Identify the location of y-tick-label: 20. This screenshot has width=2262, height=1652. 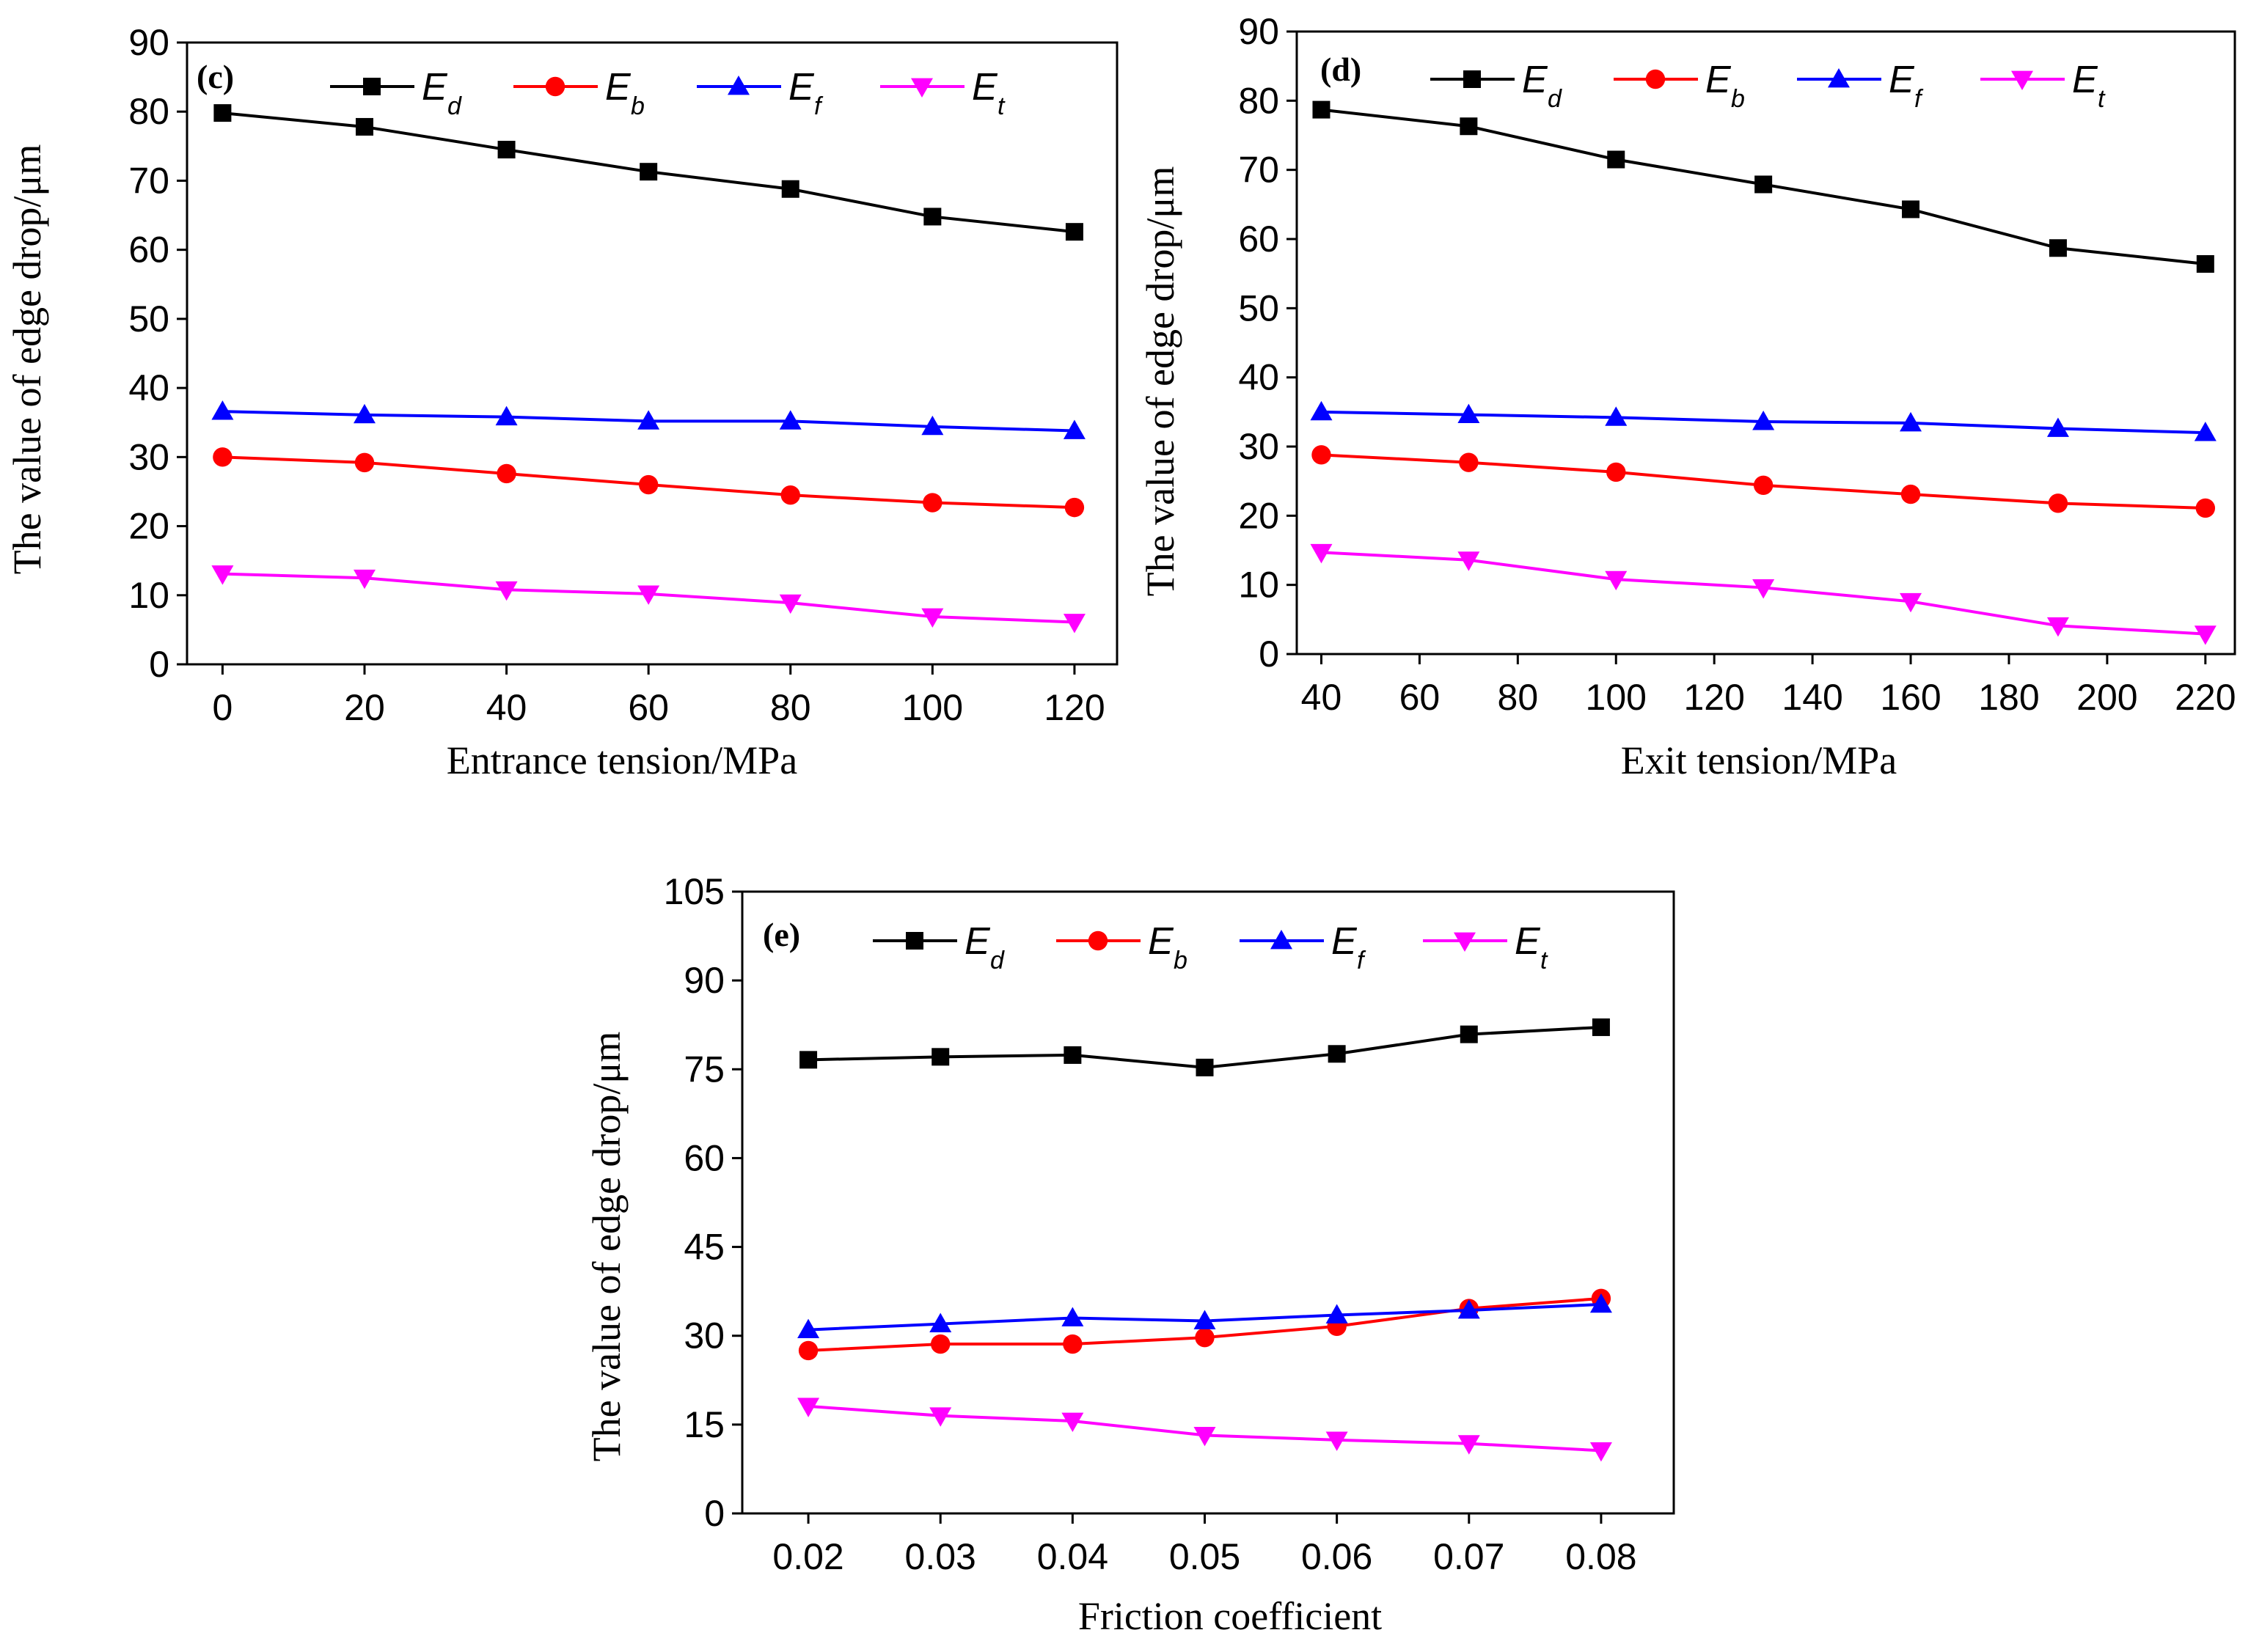
(1258, 515).